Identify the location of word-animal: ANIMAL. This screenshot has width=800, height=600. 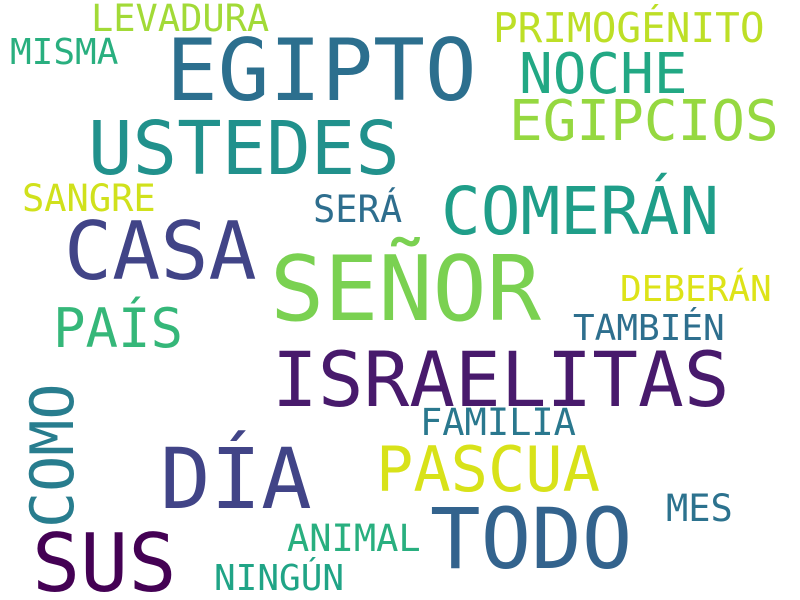
(354, 538).